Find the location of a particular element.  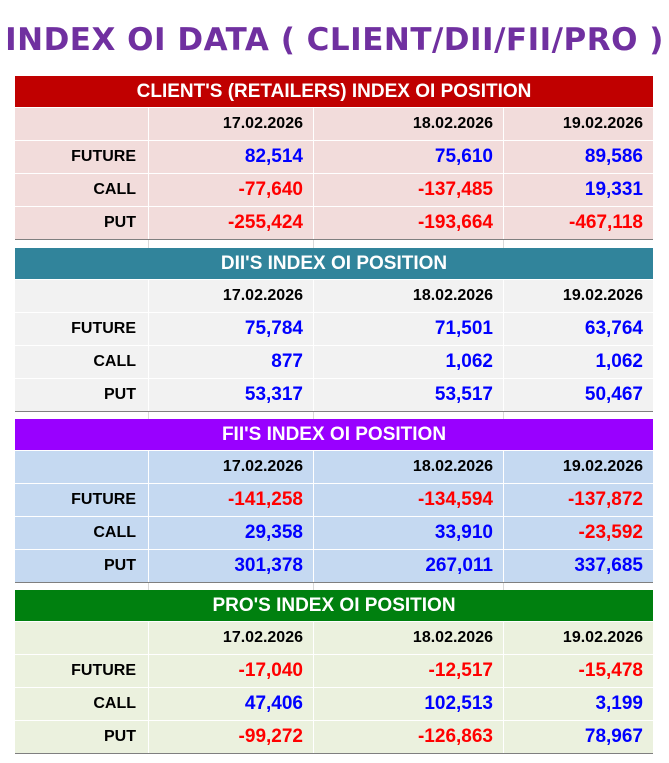

table-row-put: PUT 301,378 267,011 337,685 is located at coordinates (334, 565).